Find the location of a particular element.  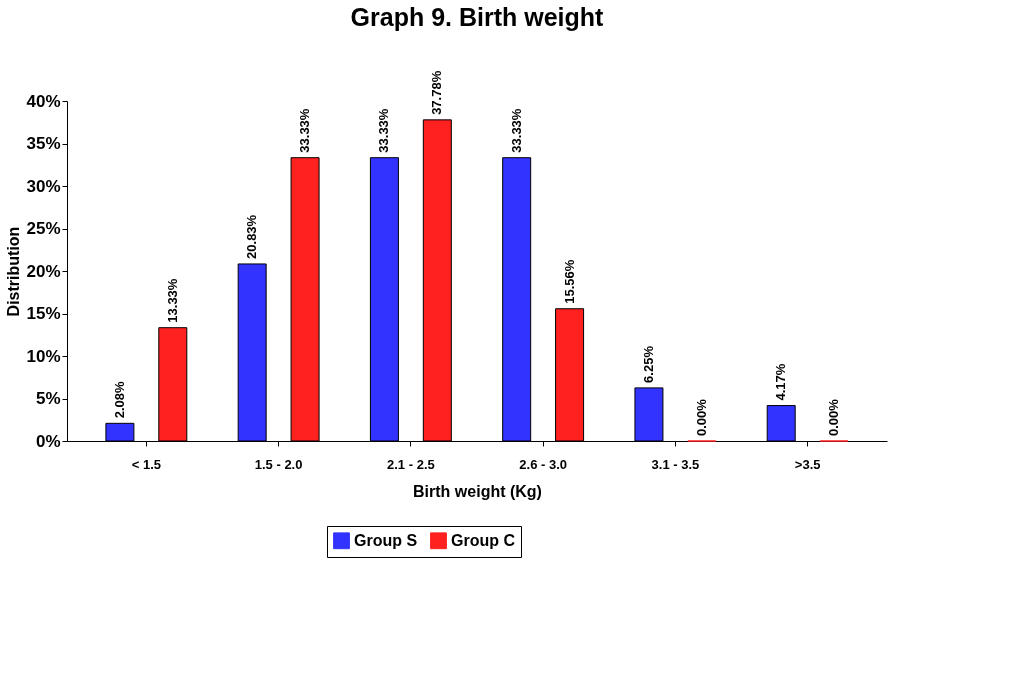

y-tick-label: 10% is located at coordinates (43, 356).